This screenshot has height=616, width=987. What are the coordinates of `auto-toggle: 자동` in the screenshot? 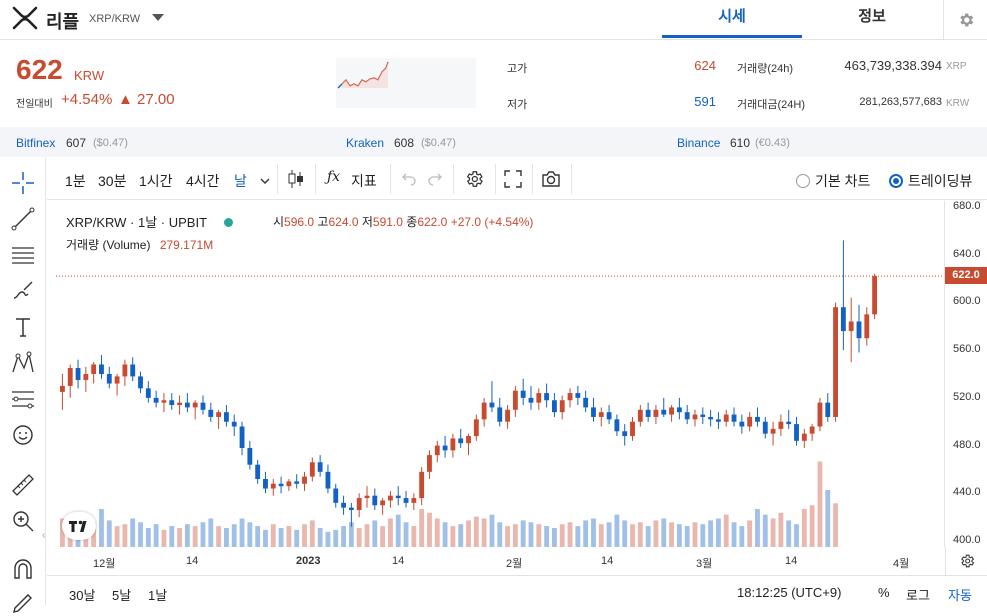 It's located at (960, 595).